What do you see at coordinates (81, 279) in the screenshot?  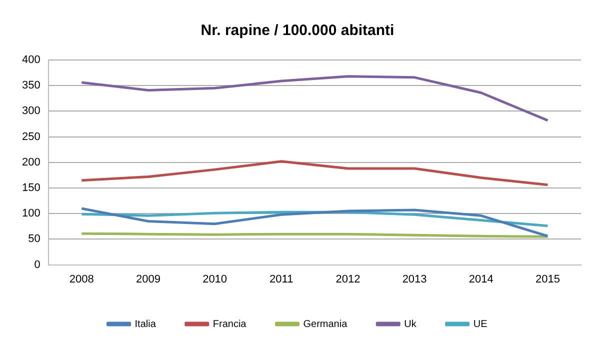 I see `x-tick-label: 2008` at bounding box center [81, 279].